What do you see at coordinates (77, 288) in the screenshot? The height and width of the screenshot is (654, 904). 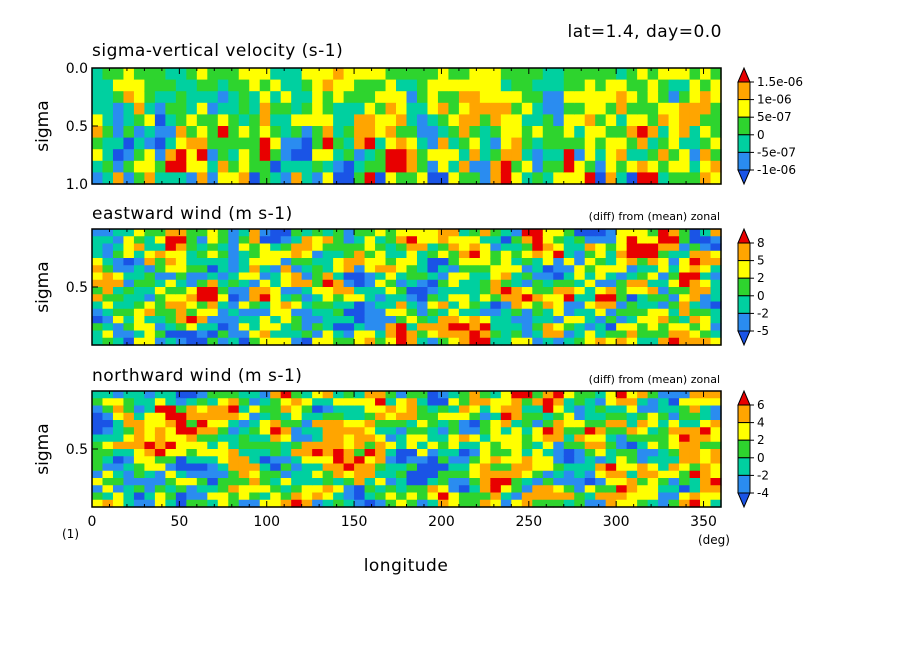 I see `y-tick-label: 0.5` at bounding box center [77, 288].